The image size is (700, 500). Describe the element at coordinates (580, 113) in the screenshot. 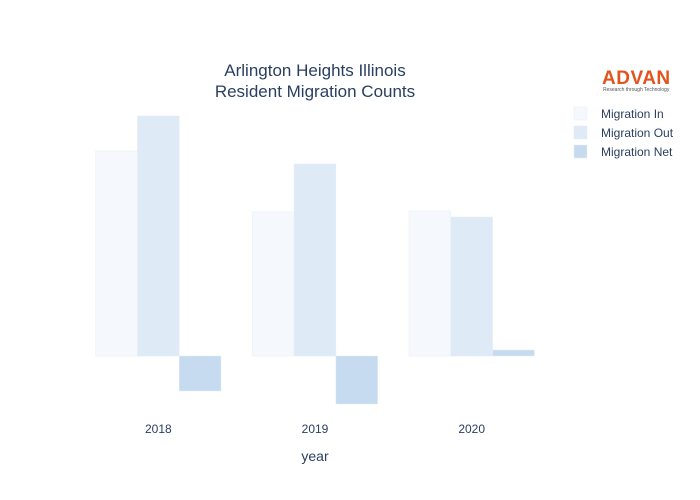

I see `legend-swatch-migration-in` at that location.